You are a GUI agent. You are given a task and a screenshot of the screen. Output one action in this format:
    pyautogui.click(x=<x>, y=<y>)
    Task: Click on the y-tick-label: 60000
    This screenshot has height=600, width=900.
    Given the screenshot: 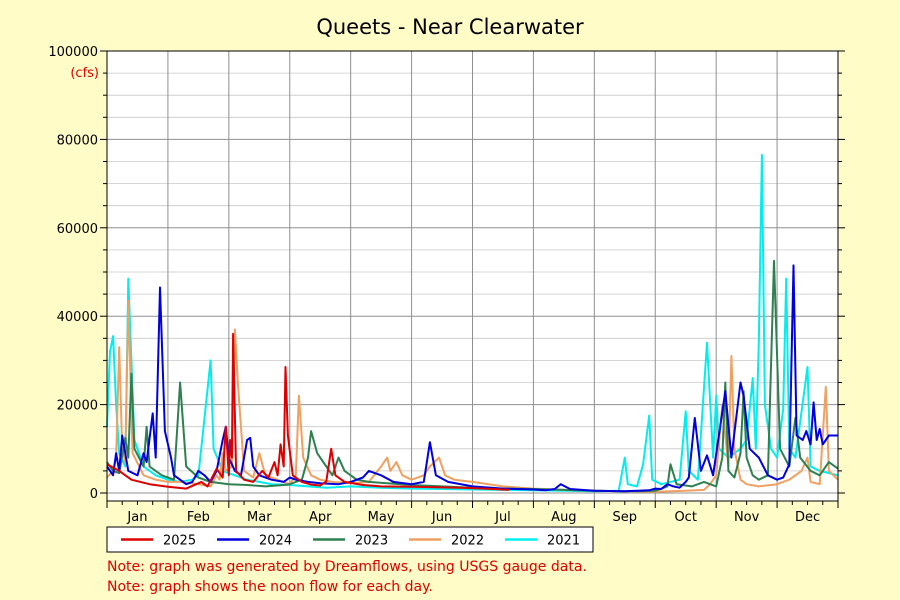 What is the action you would take?
    pyautogui.click(x=77, y=229)
    